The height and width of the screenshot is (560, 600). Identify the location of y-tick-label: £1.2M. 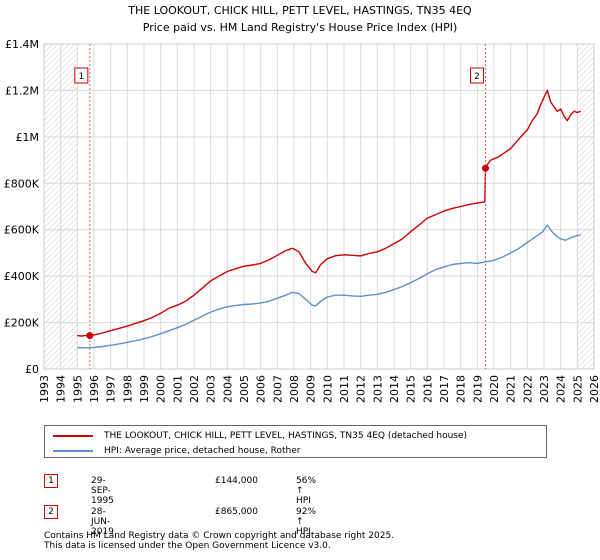
(22, 90).